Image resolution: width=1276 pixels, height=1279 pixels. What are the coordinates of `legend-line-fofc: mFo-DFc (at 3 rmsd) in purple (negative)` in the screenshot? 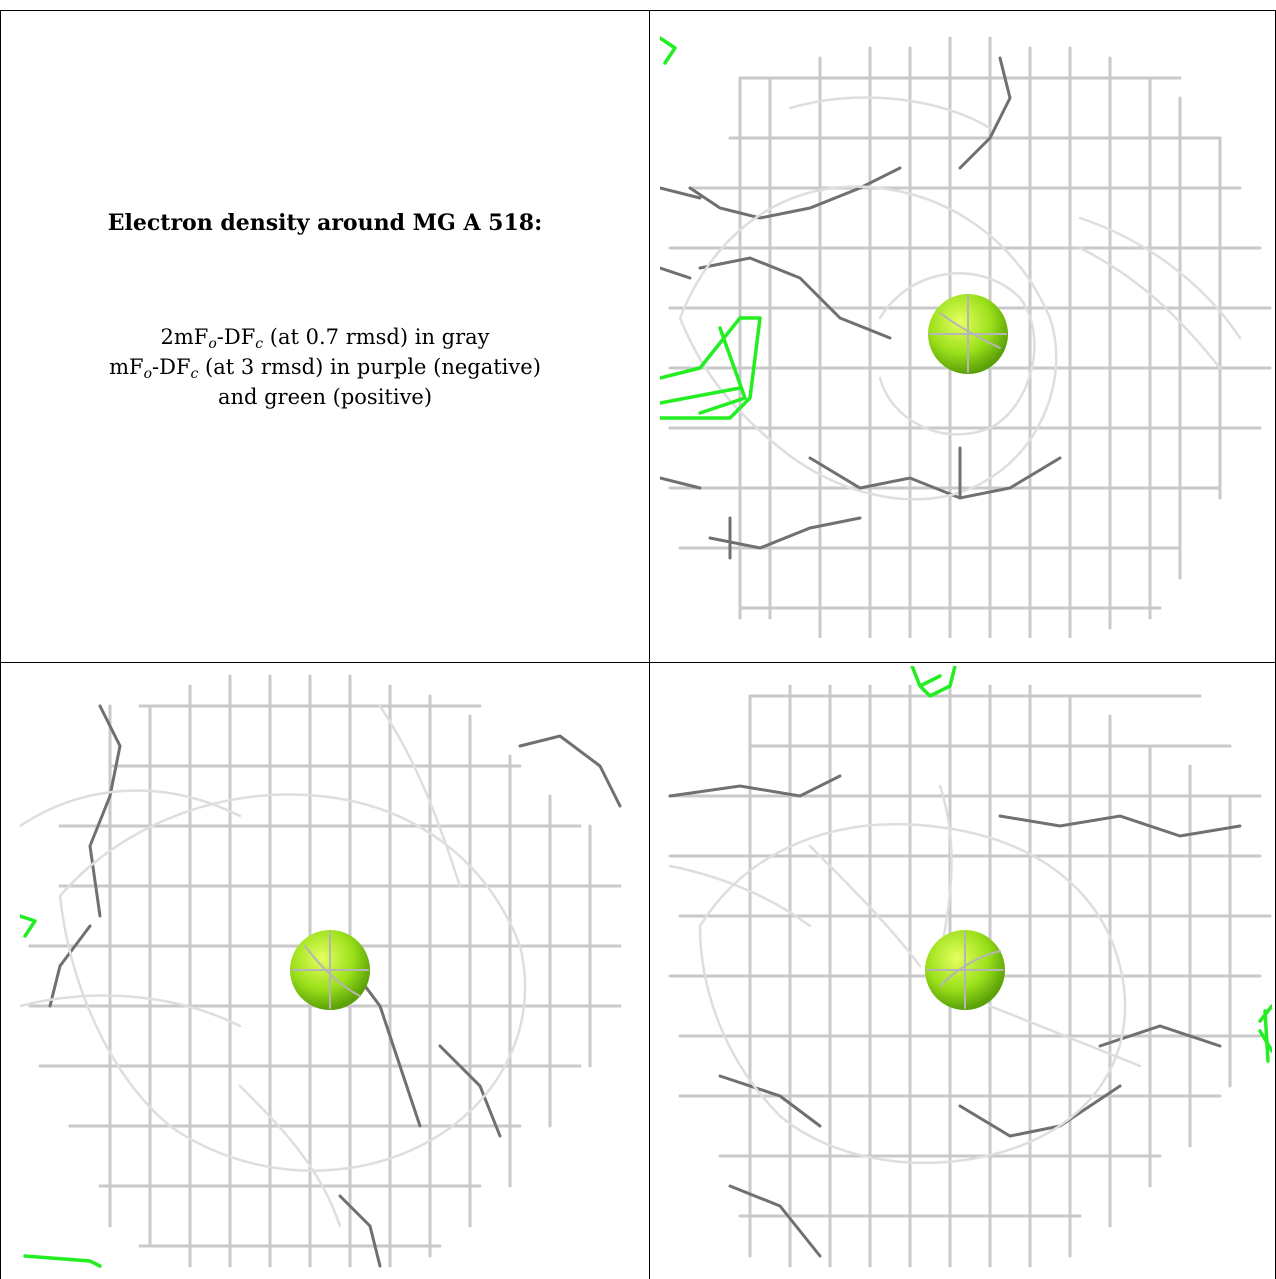 It's located at (325, 368).